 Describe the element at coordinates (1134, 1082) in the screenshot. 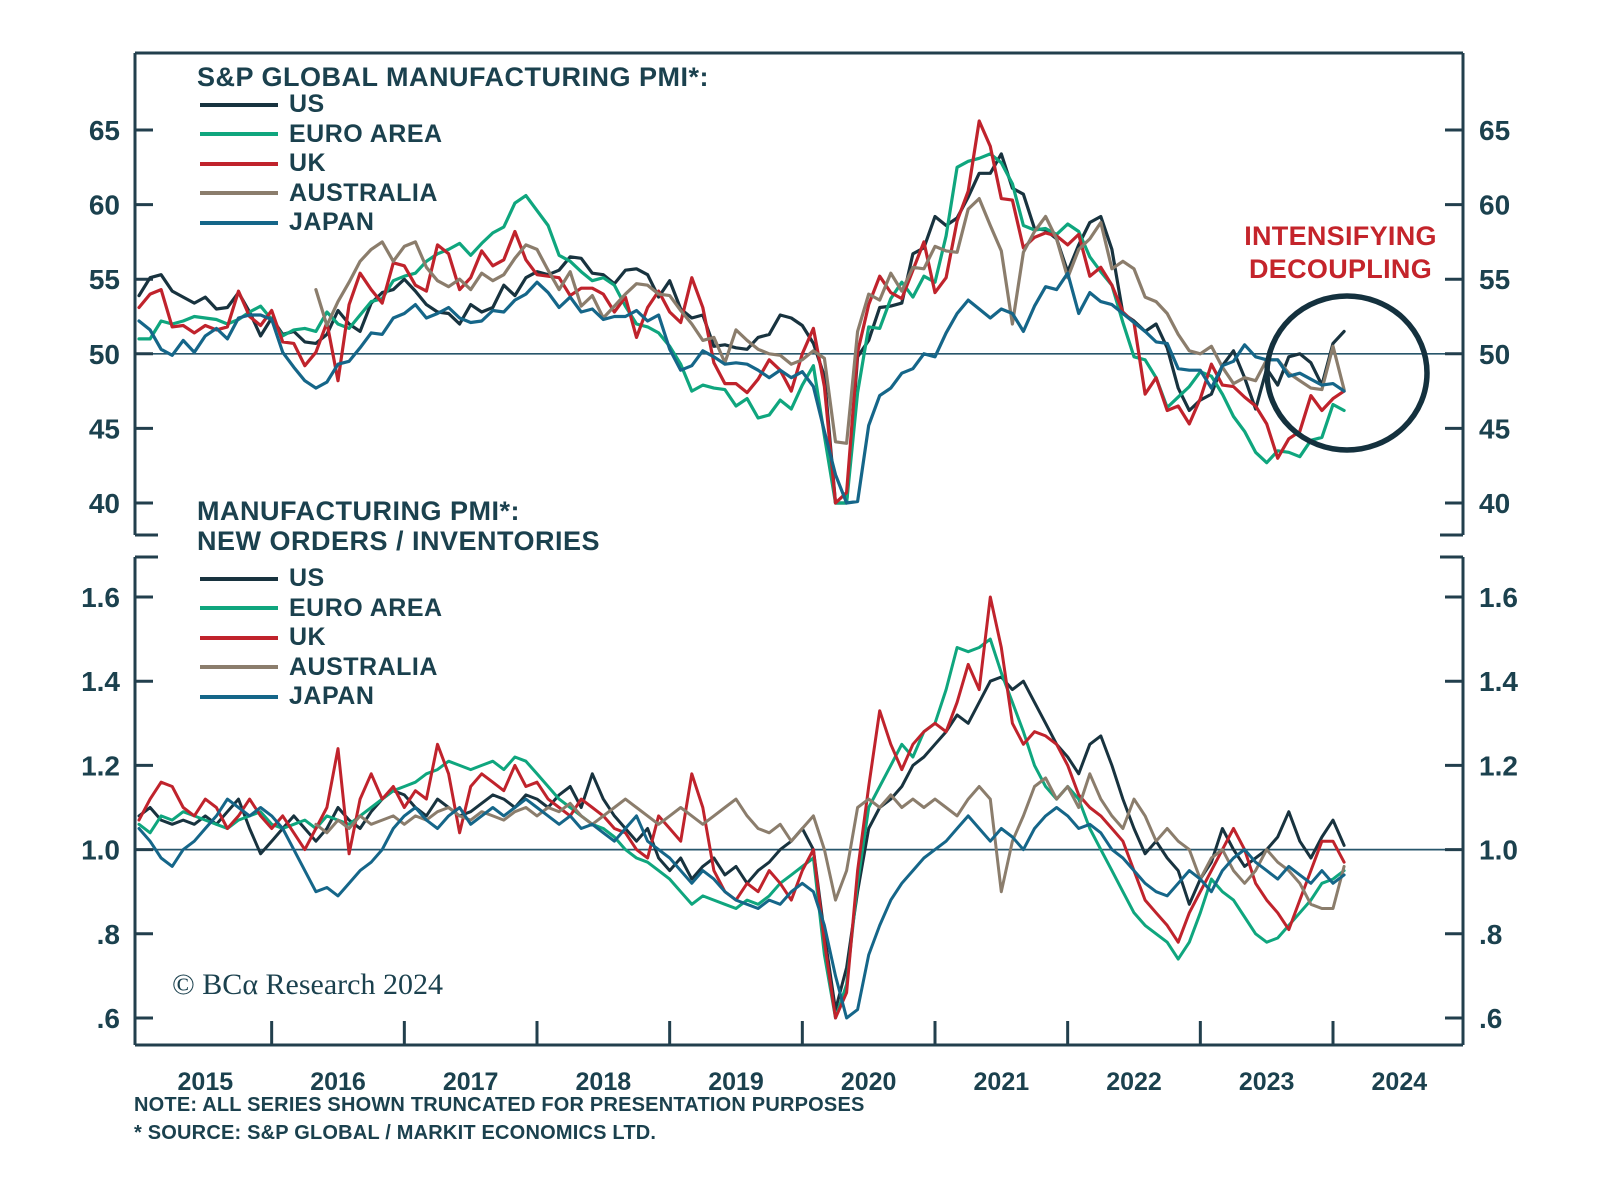

I see `x-year-label-2022: 2022` at that location.